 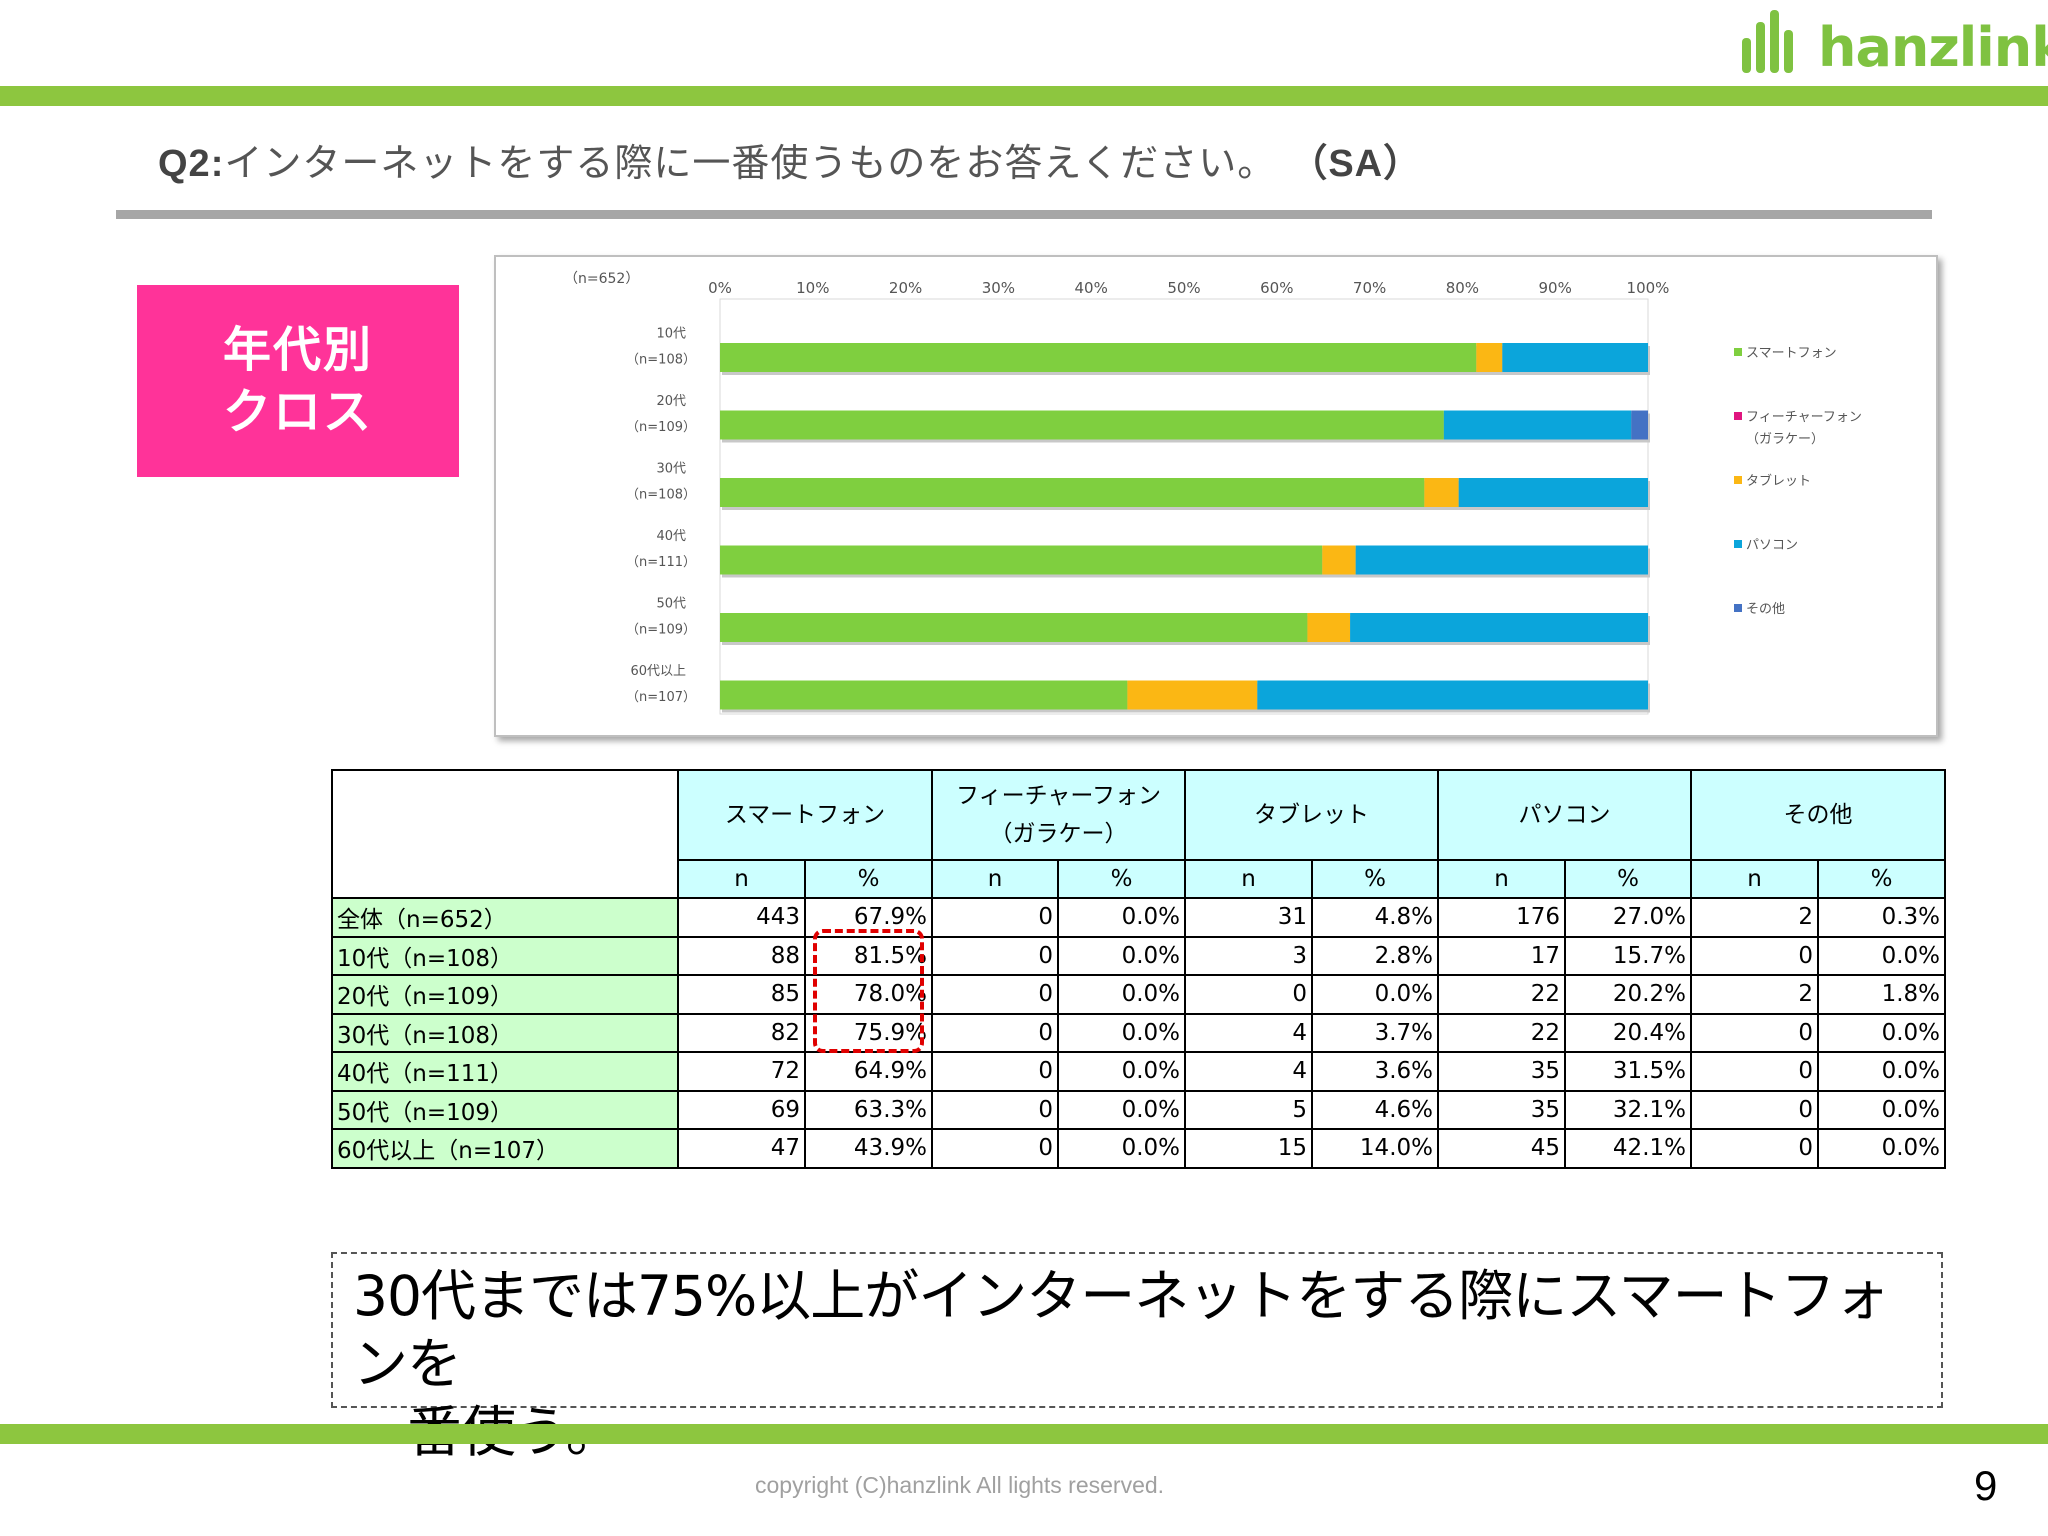 What do you see at coordinates (720, 288) in the screenshot?
I see `x-tick-label: 0%` at bounding box center [720, 288].